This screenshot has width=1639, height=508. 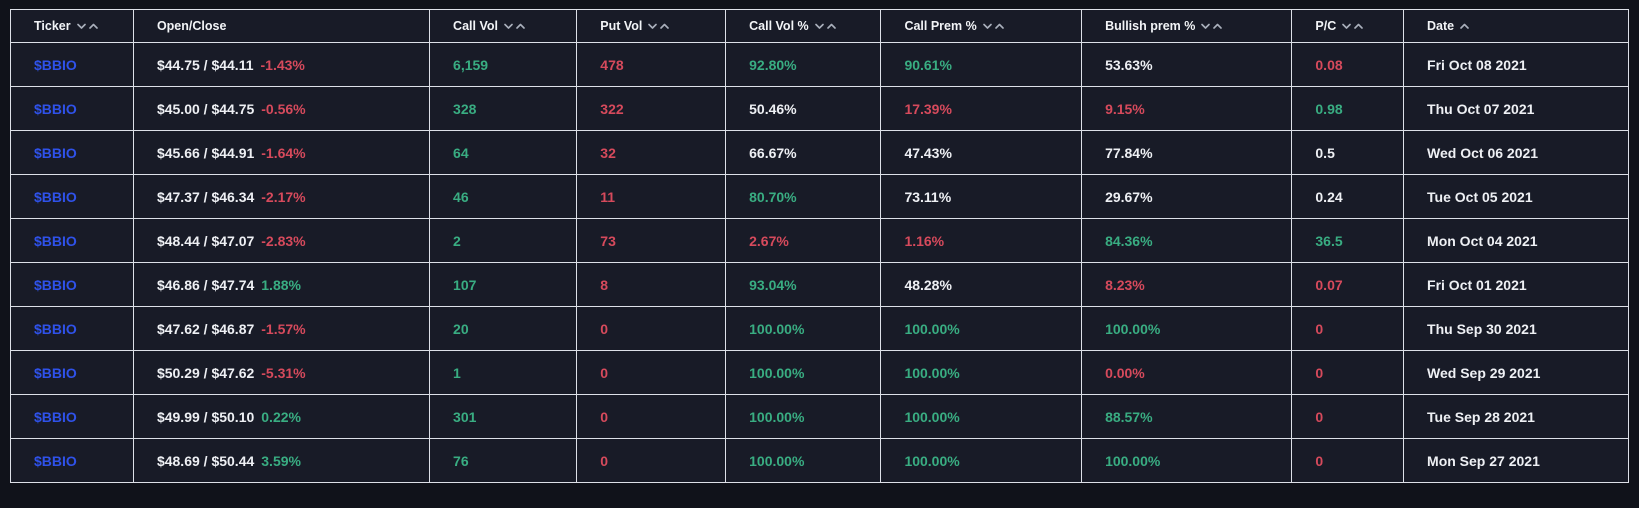 What do you see at coordinates (1484, 372) in the screenshot?
I see `cell-value: Wed Sep 29 2021` at bounding box center [1484, 372].